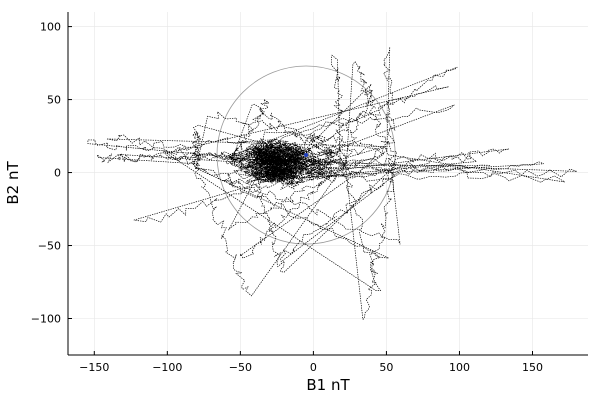  Describe the element at coordinates (57, 173) in the screenshot. I see `y-tick-label: 0` at that location.